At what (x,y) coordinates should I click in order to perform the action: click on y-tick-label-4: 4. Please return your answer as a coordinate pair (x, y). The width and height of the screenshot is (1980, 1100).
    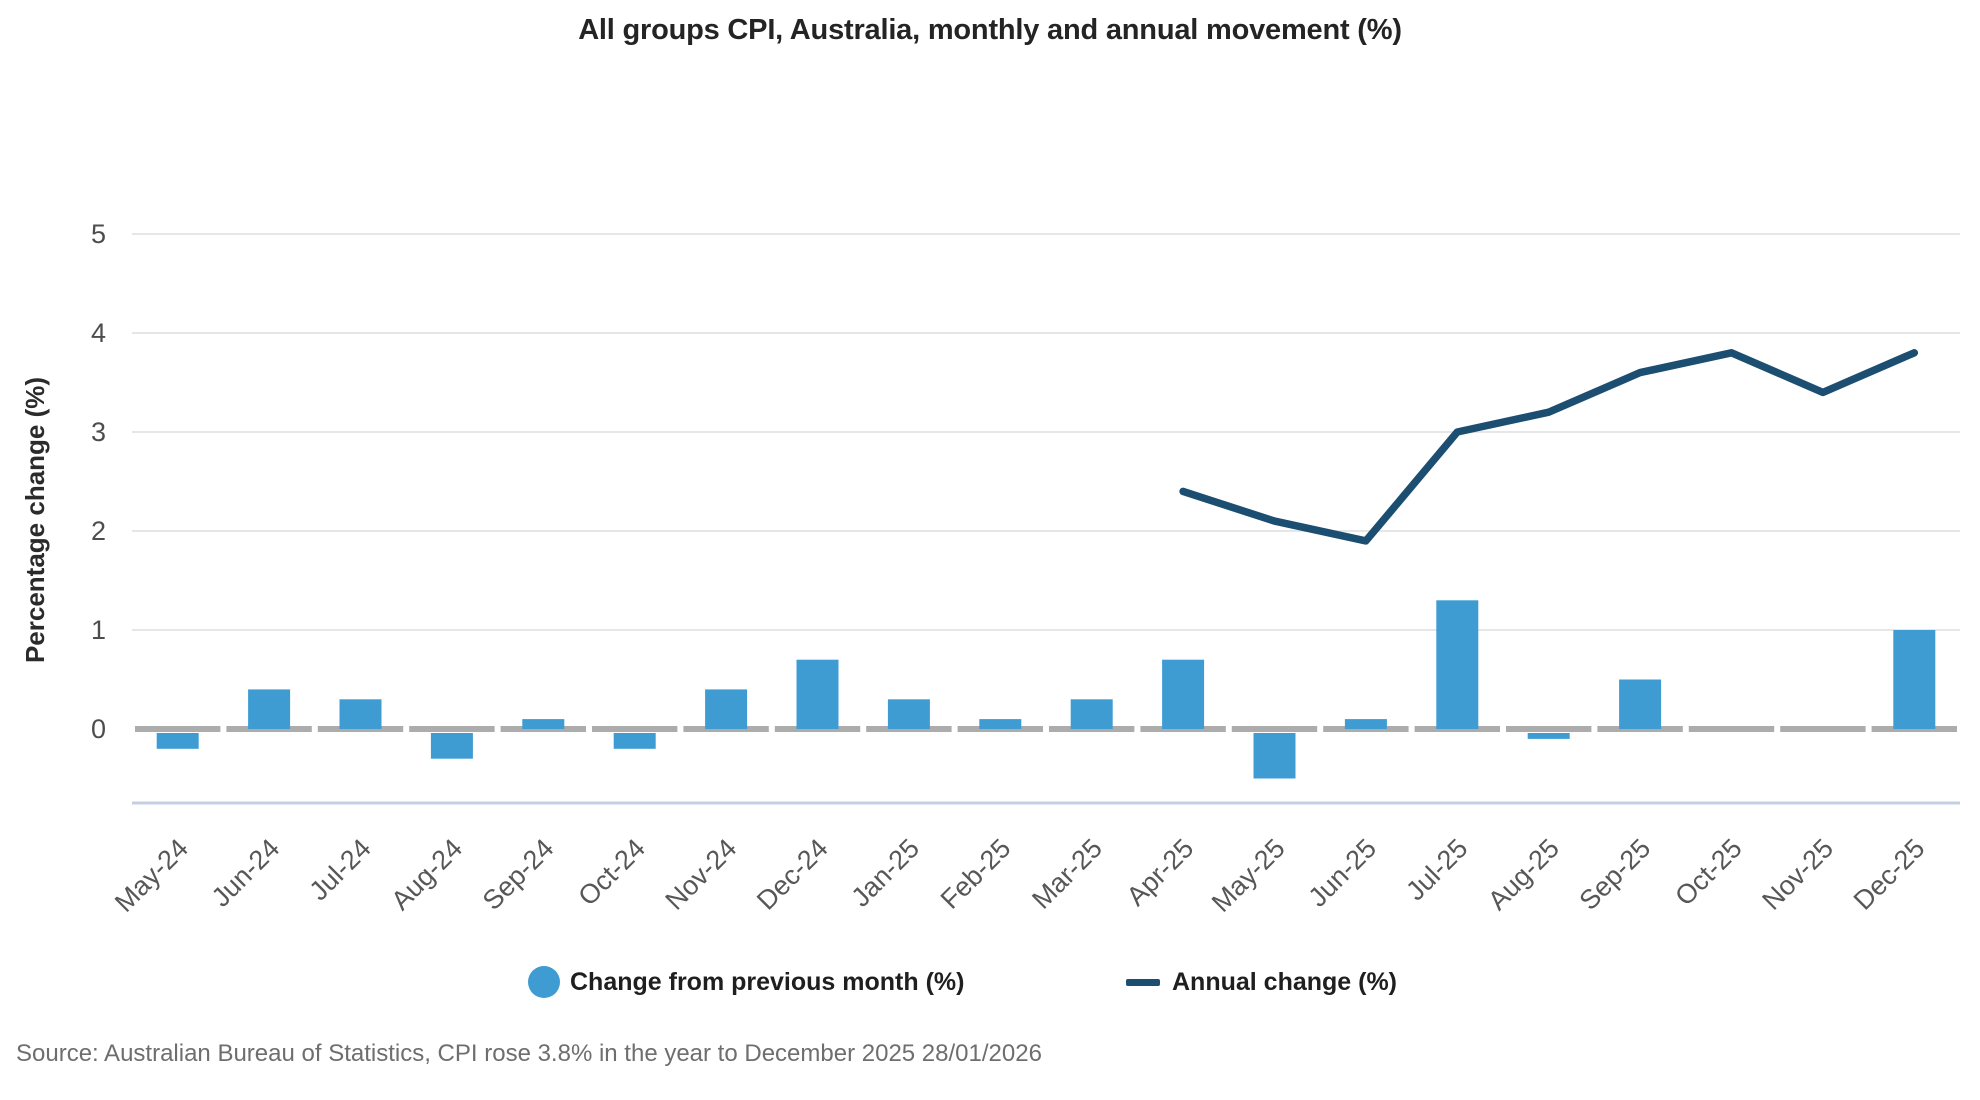
    Looking at the image, I should click on (98, 333).